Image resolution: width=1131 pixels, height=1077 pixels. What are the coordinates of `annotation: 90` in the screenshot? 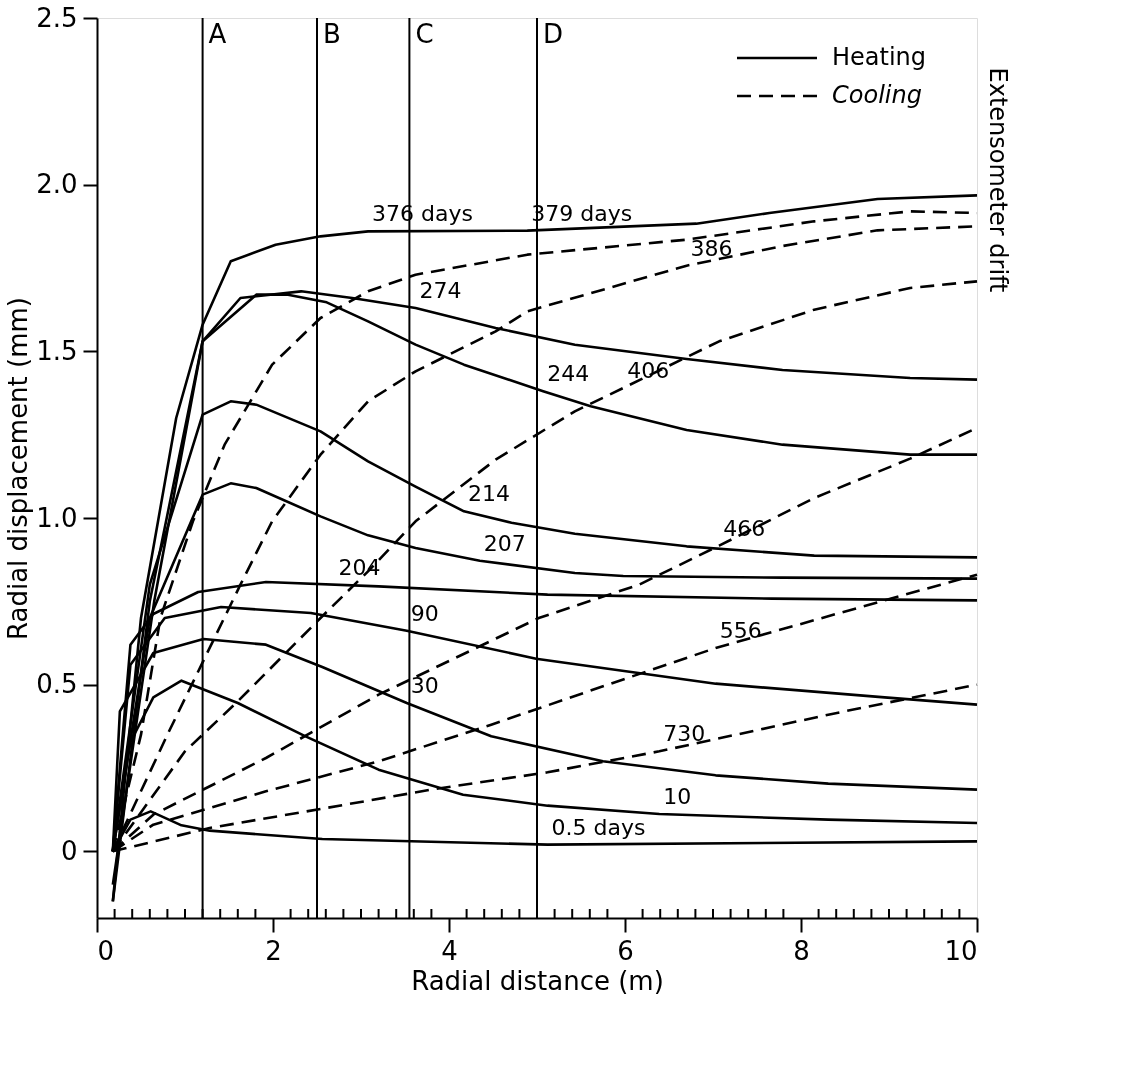 It's located at (424, 613).